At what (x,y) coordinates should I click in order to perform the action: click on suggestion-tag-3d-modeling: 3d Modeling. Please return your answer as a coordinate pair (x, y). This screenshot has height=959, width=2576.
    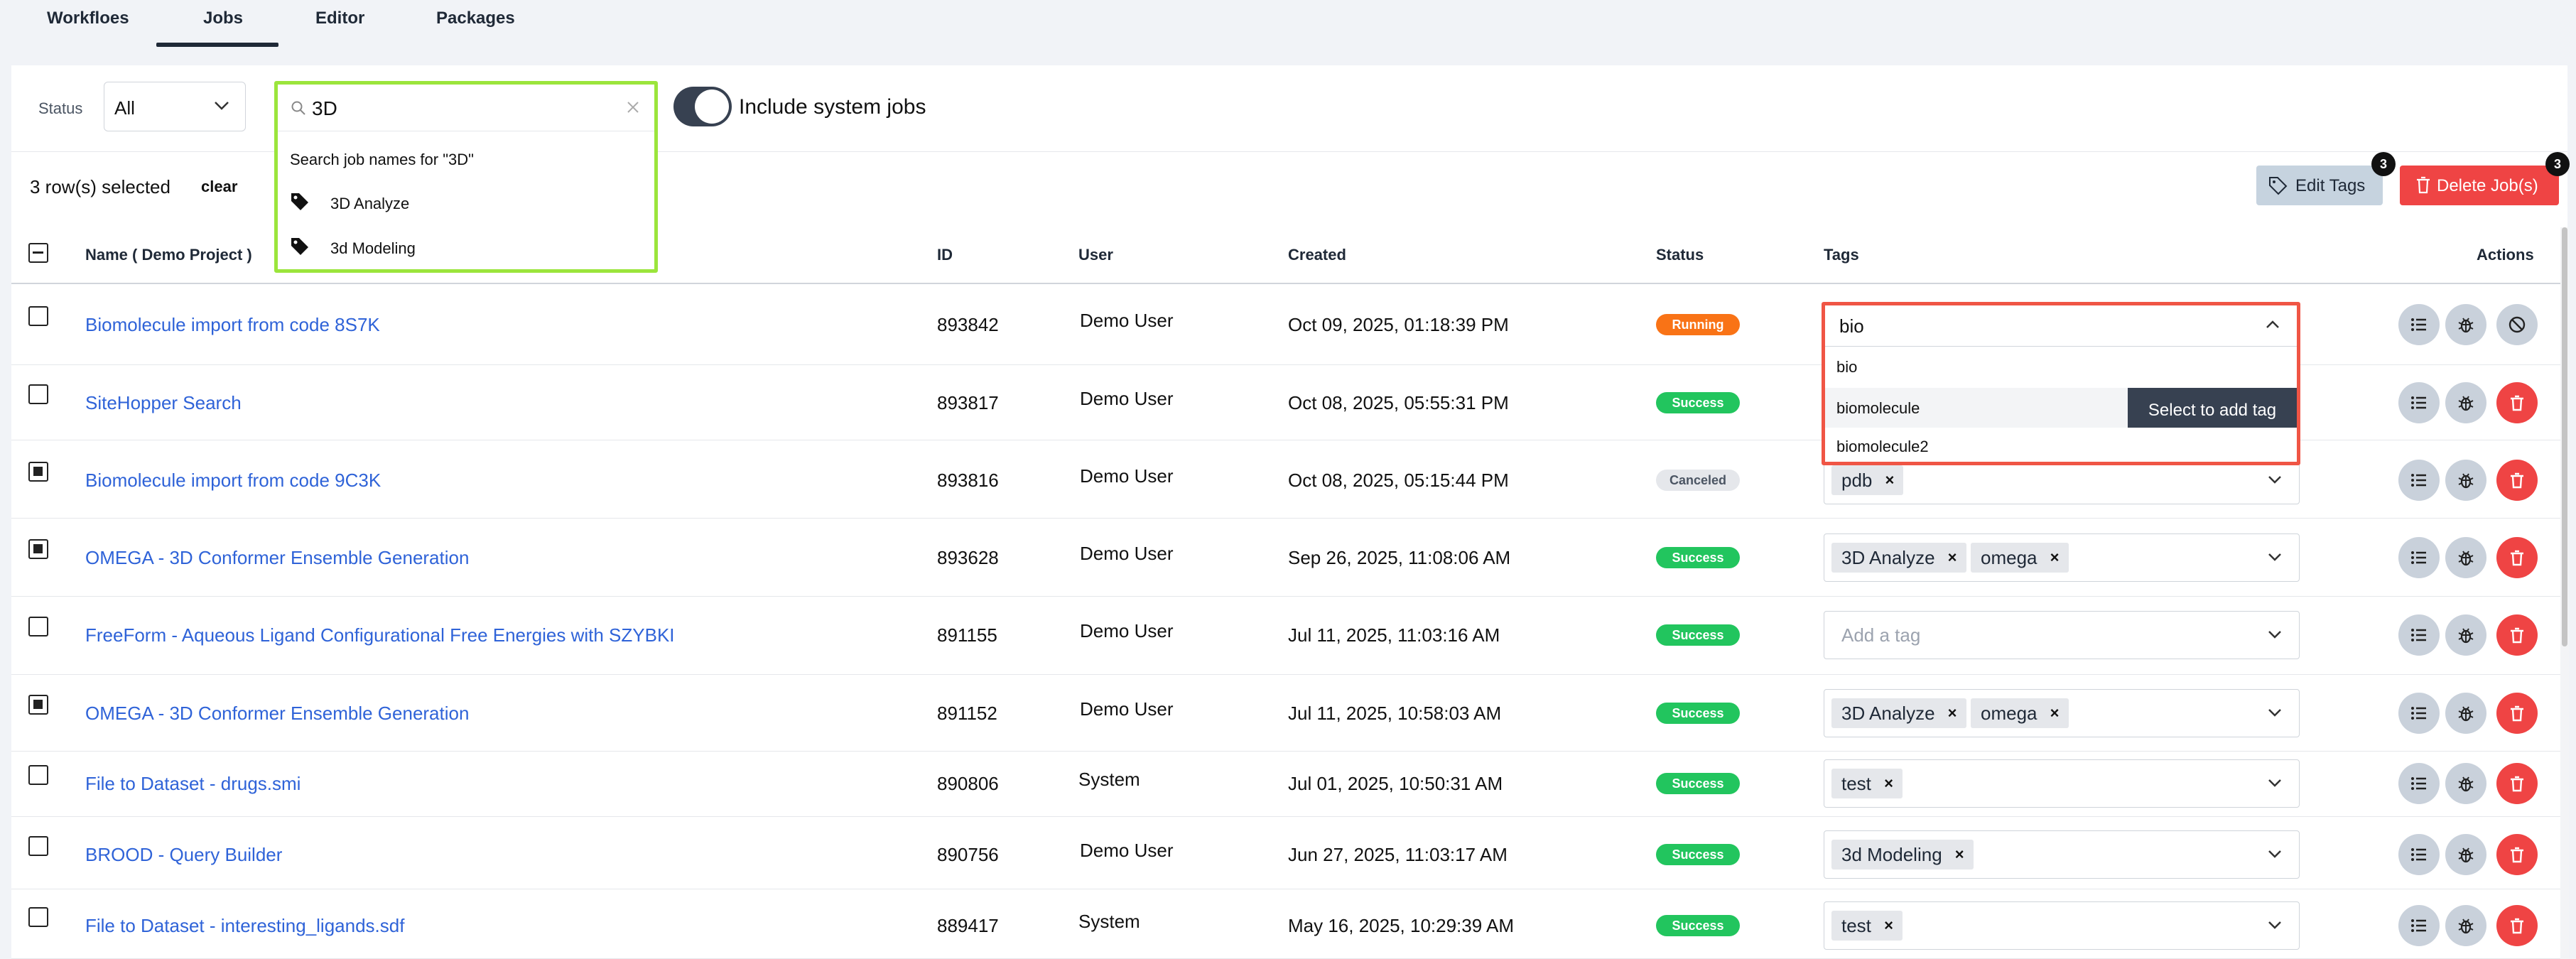
    Looking at the image, I should click on (467, 249).